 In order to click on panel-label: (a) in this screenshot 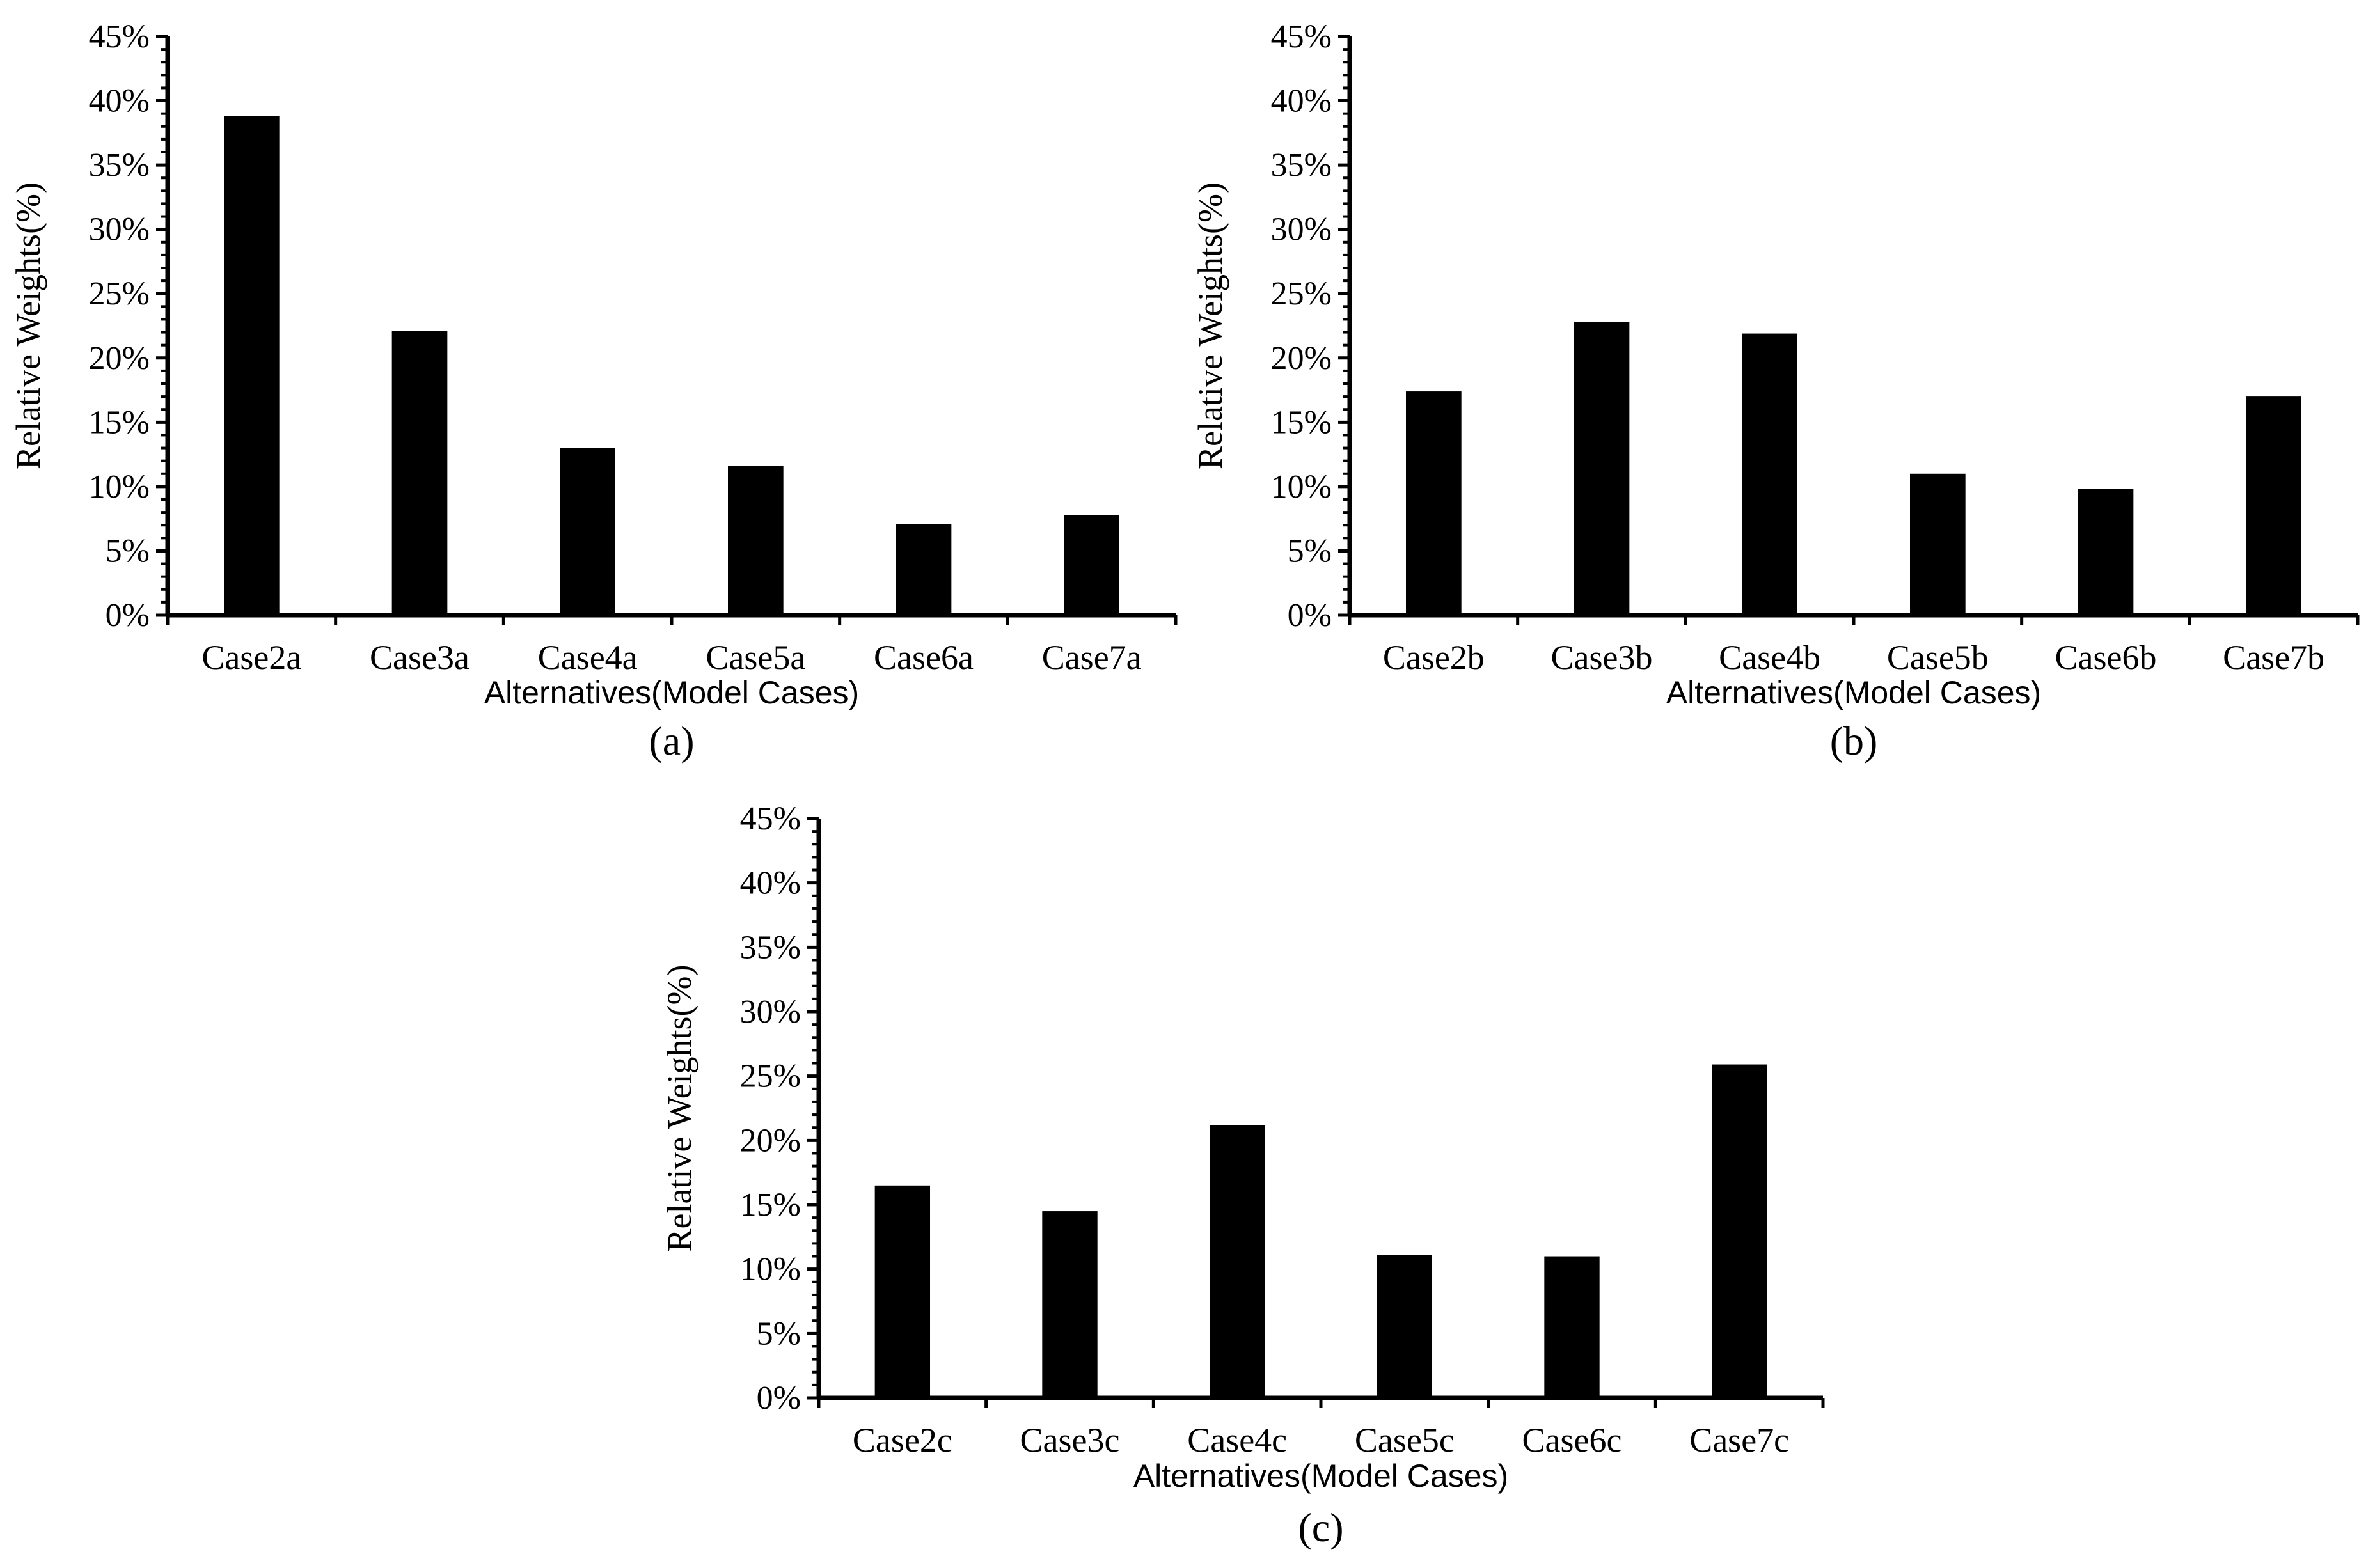, I will do `click(671, 741)`.